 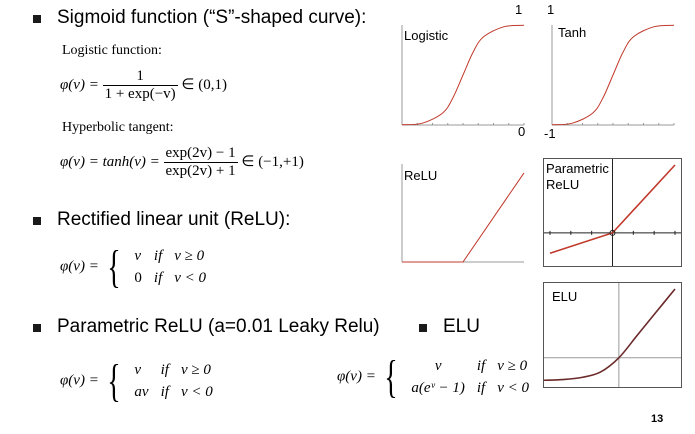 I want to click on elu-heading: ELU, so click(x=461, y=326).